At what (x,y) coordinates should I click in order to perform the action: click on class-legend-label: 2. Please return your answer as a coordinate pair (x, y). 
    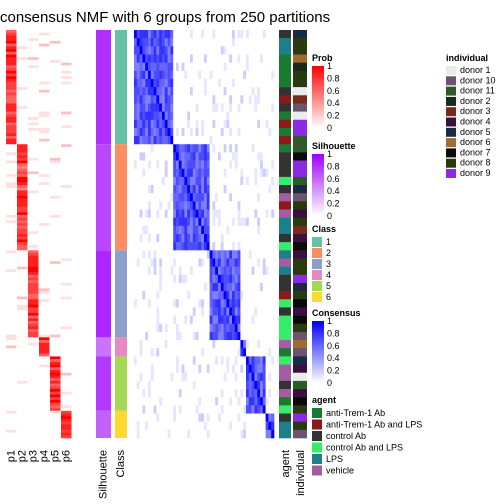
    Looking at the image, I should click on (328, 253).